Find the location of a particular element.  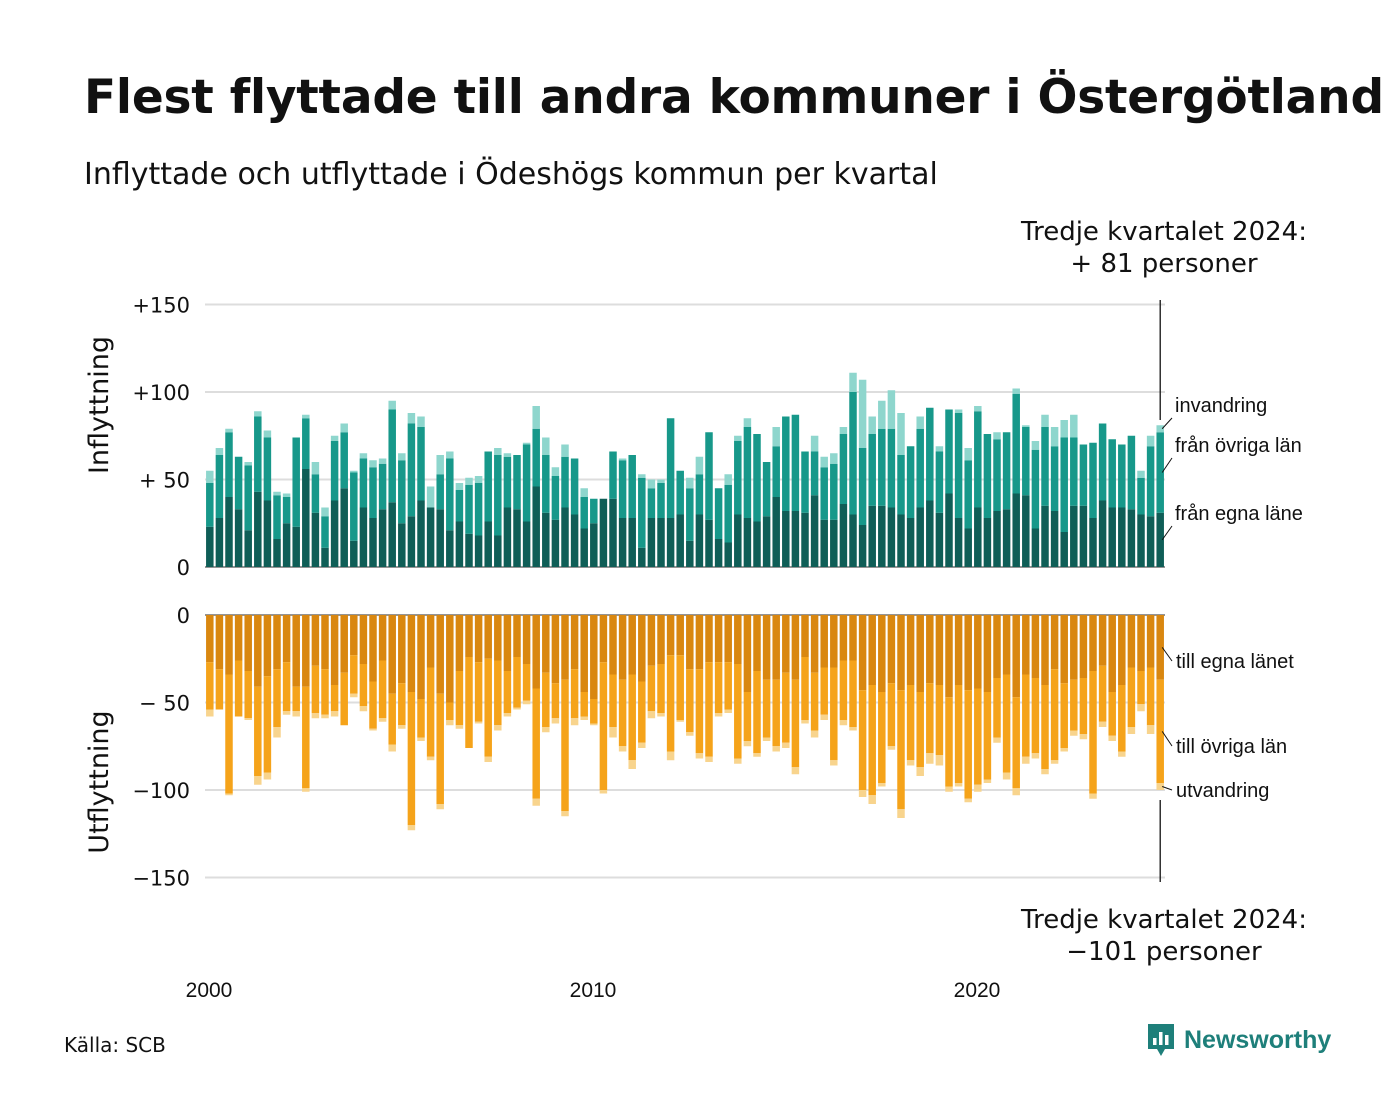

y-axis-title-outflow: Utflyttning is located at coordinates (99, 781).